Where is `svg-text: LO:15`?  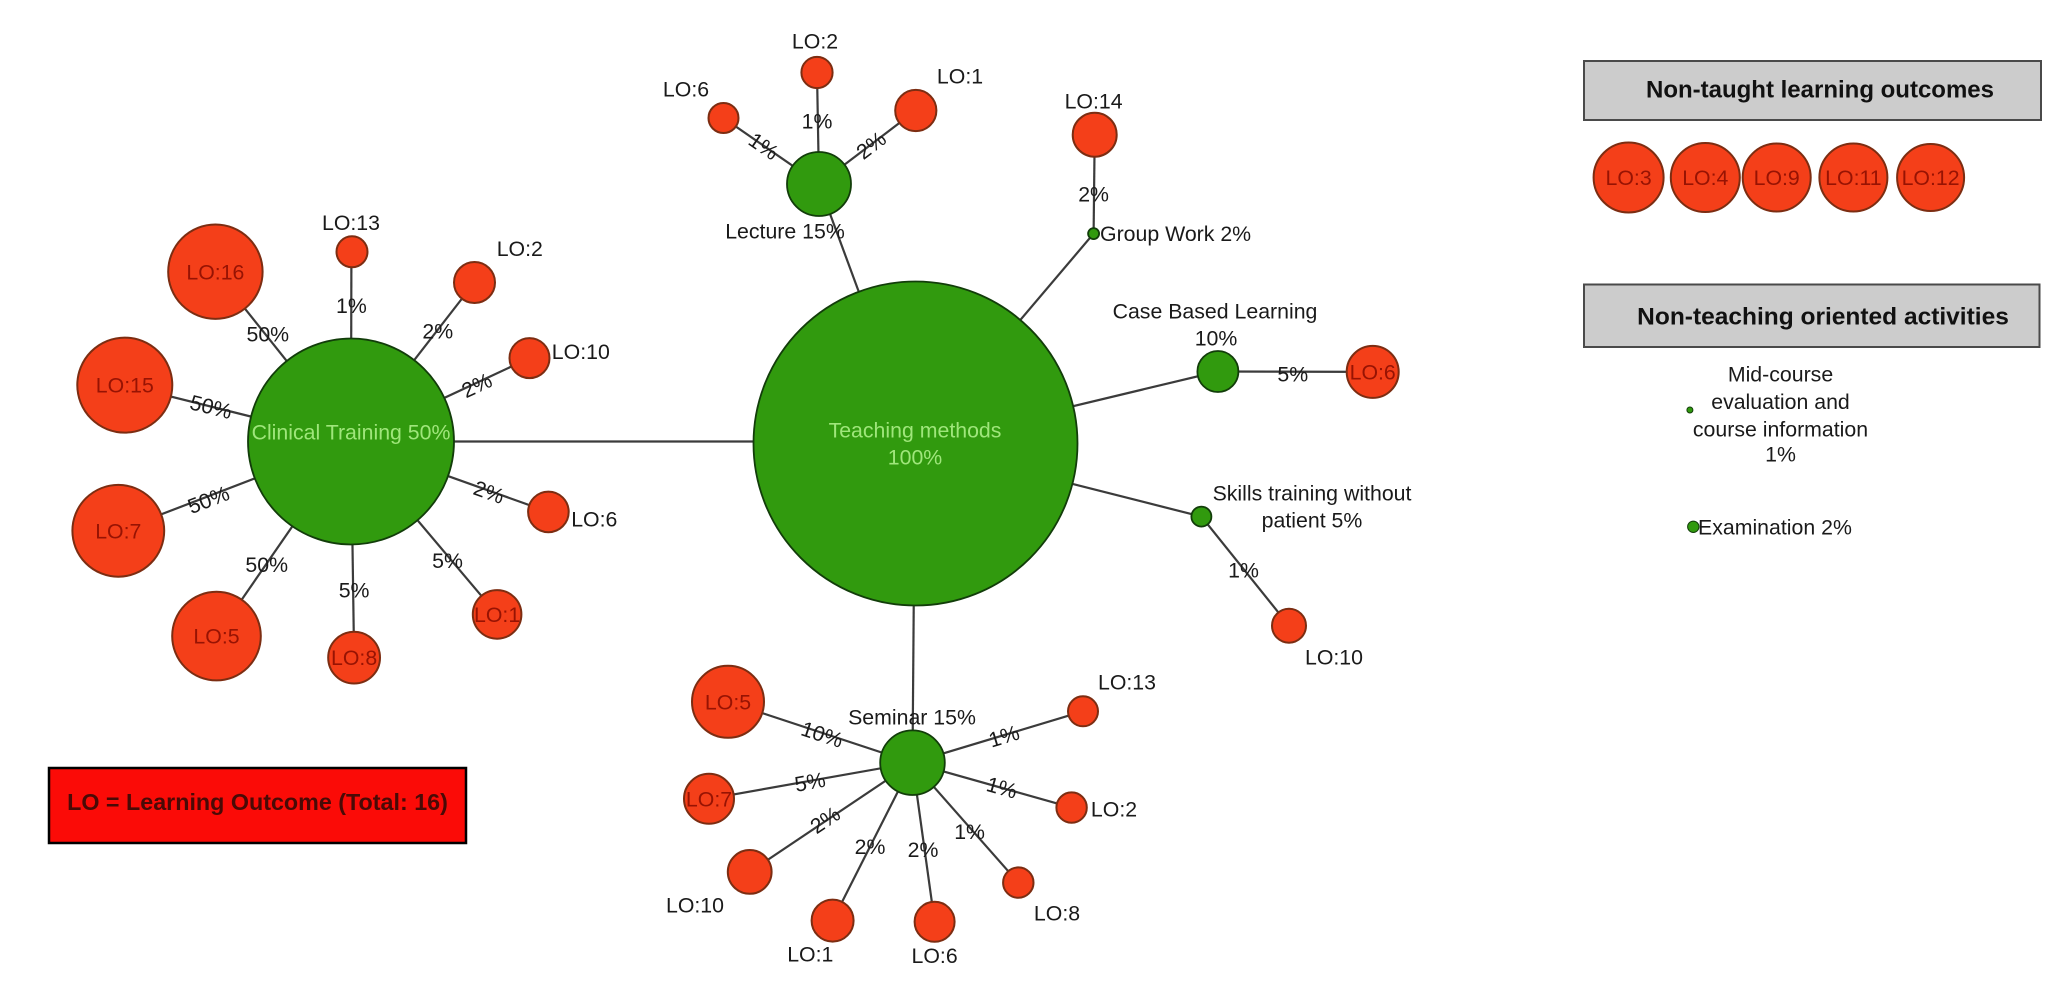
svg-text: LO:15 is located at coordinates (125, 386).